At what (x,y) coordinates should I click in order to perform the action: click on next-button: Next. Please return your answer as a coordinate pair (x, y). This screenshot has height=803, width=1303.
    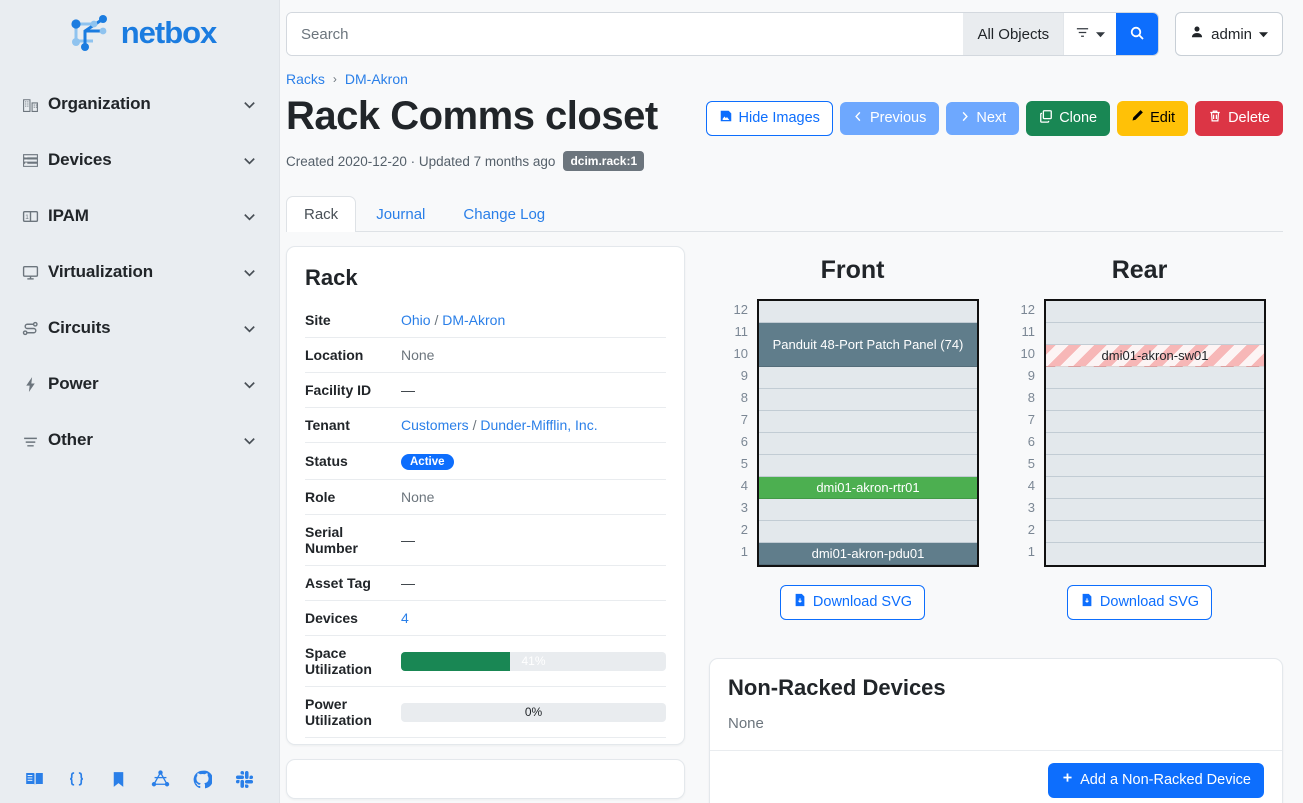
    Looking at the image, I should click on (983, 119).